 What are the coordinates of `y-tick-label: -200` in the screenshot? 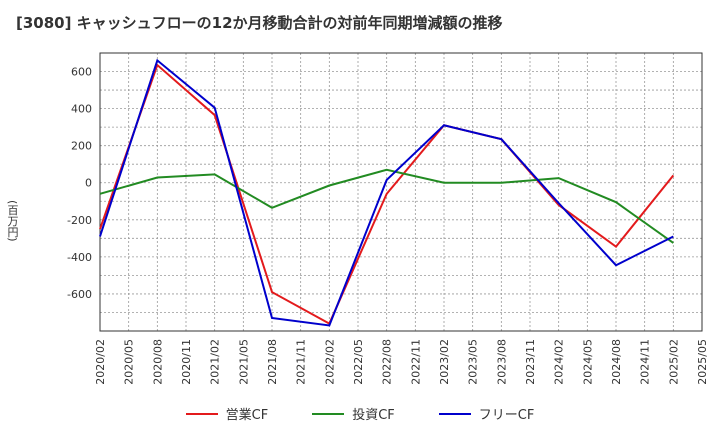 It's located at (79, 220).